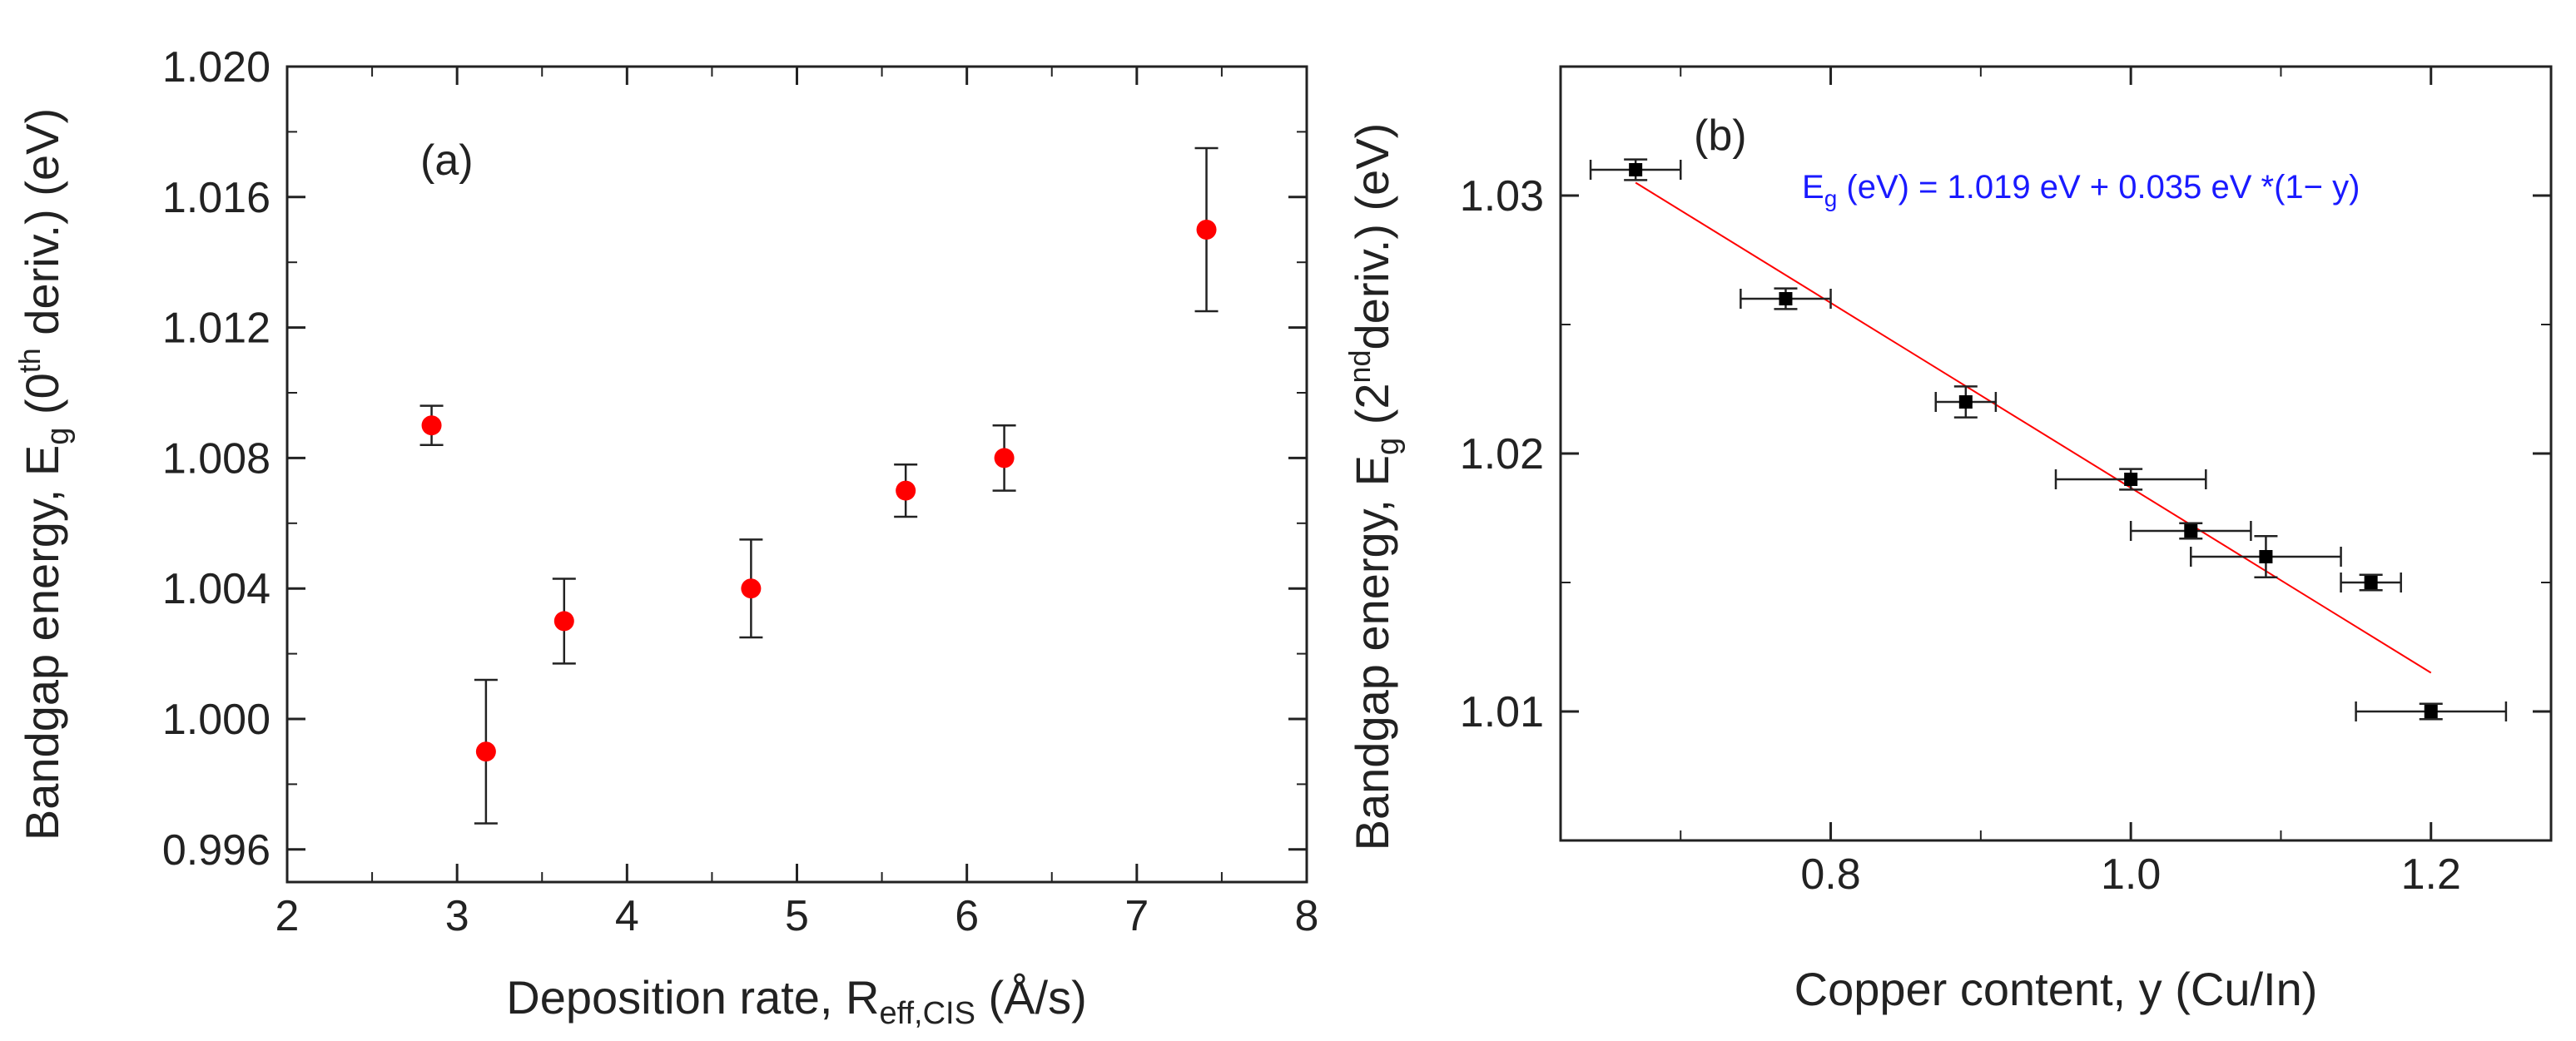 This screenshot has height=1041, width=2576. I want to click on x-tick-label-a-2: 4, so click(627, 916).